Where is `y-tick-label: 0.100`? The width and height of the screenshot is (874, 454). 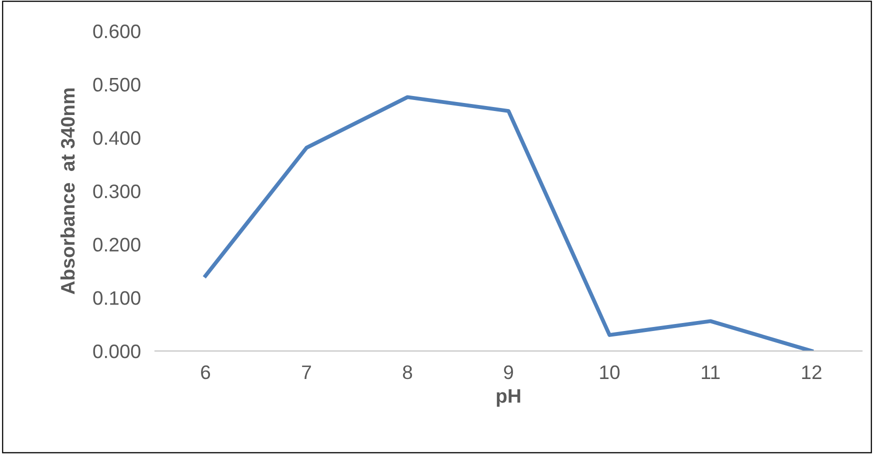 y-tick-label: 0.100 is located at coordinates (116, 298).